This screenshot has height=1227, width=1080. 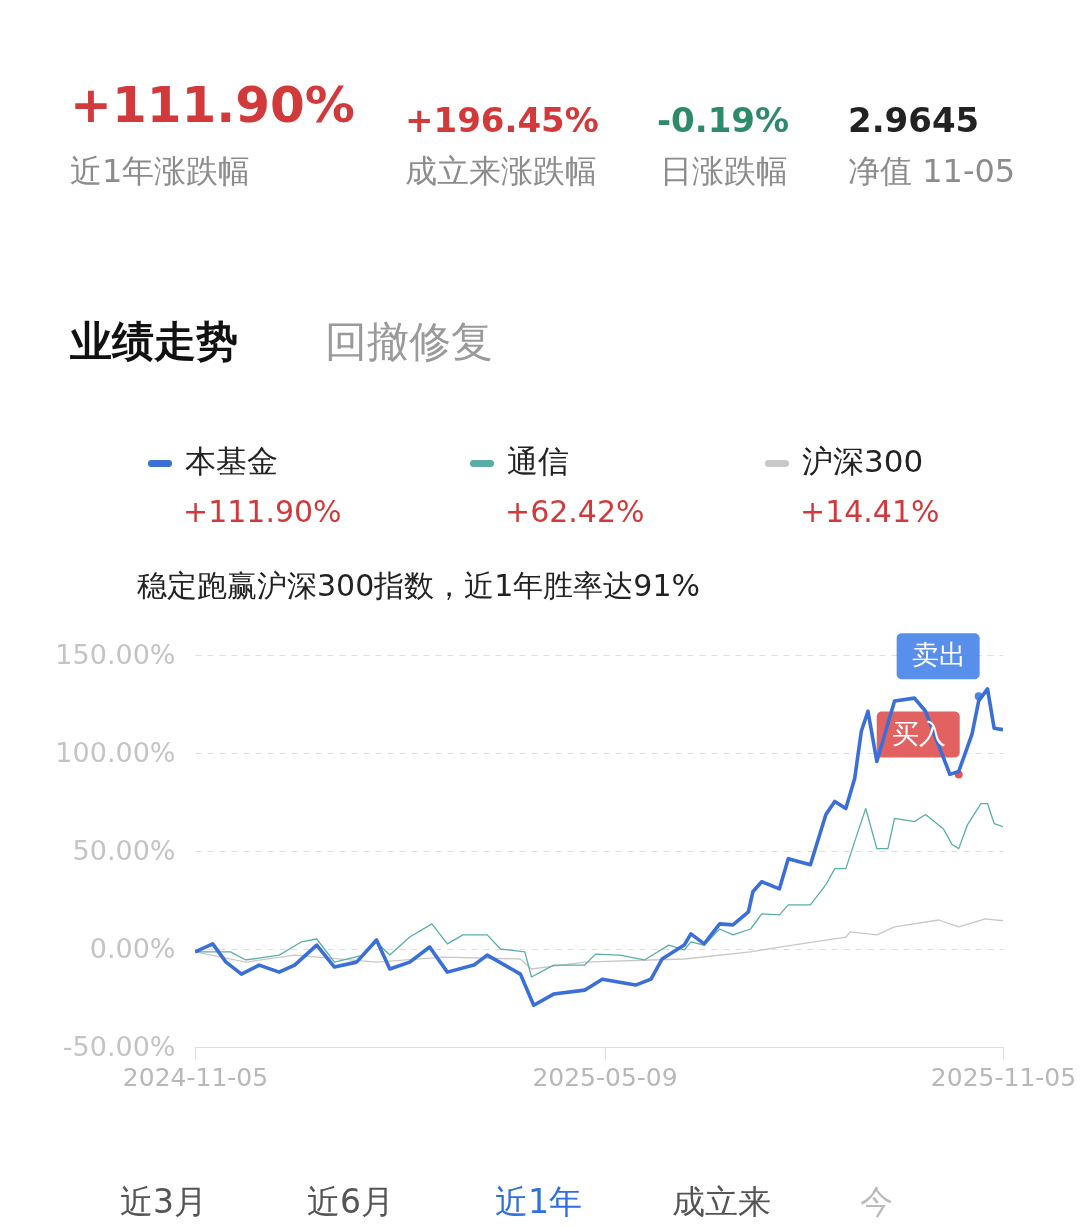 I want to click on text: 回撤修复, so click(x=409, y=341).